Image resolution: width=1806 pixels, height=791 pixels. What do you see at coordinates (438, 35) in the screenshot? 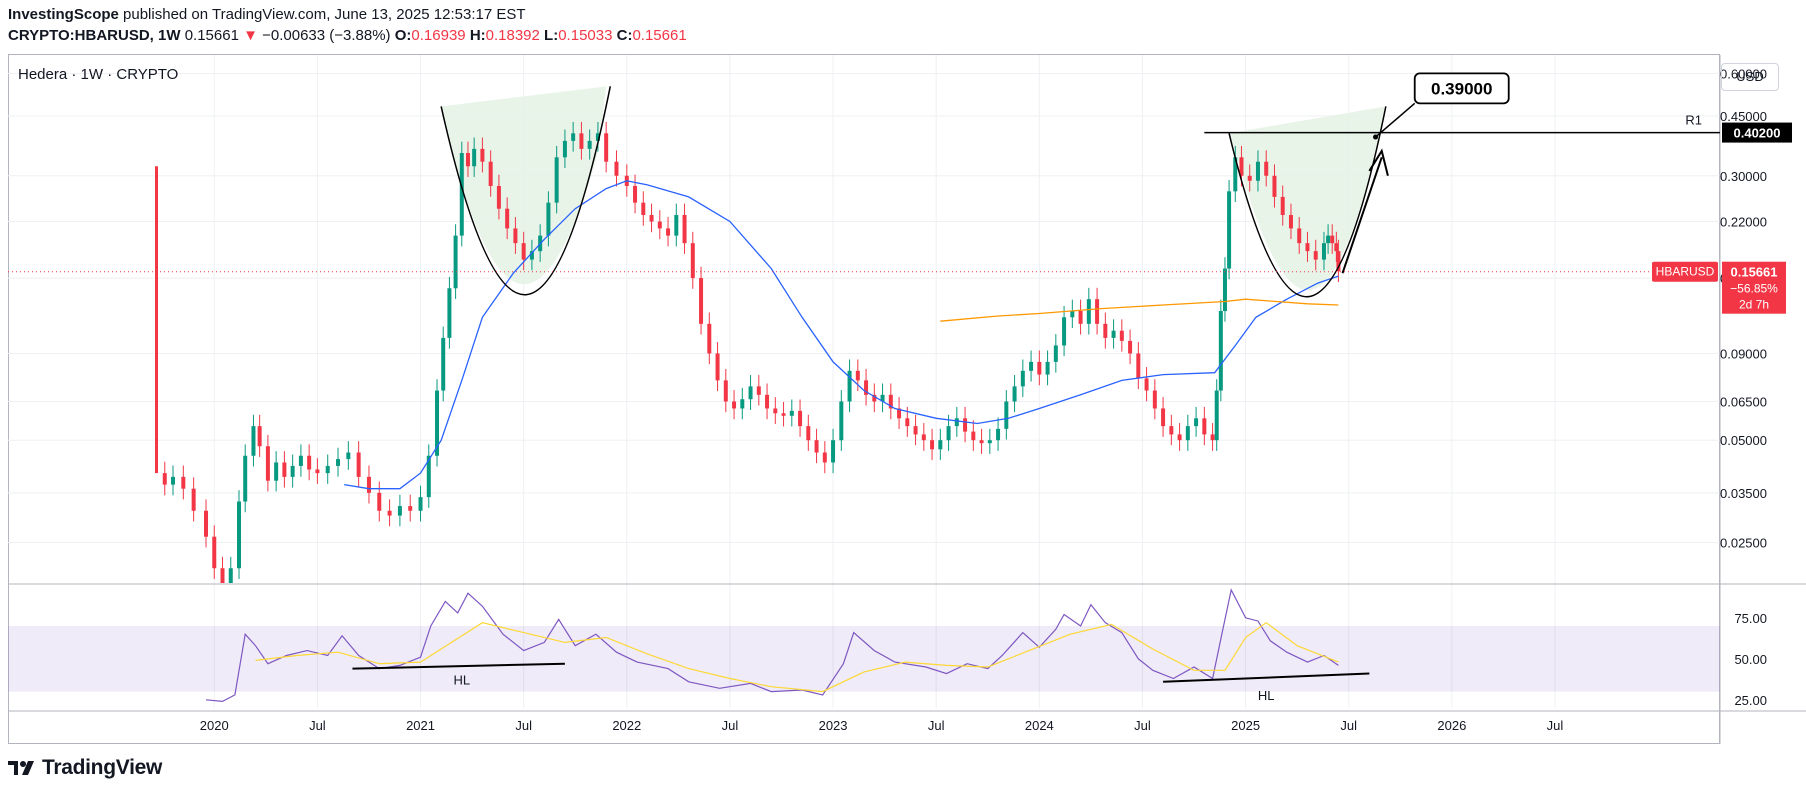
I see `open-value: 0.16939` at bounding box center [438, 35].